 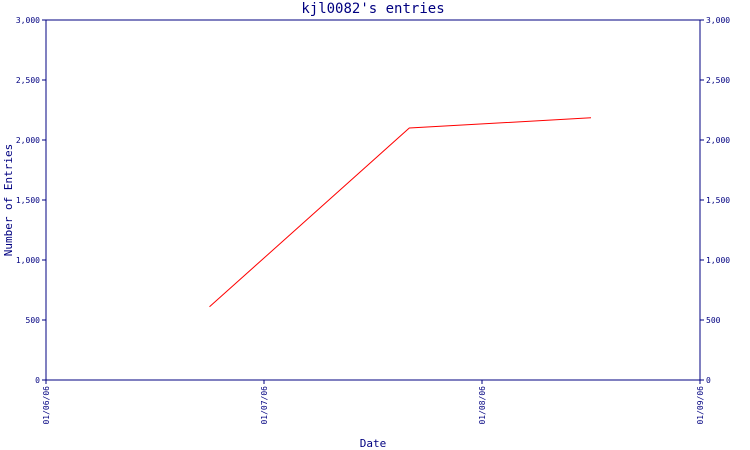 I want to click on y-tick-label-left: 1,500, so click(x=28, y=200).